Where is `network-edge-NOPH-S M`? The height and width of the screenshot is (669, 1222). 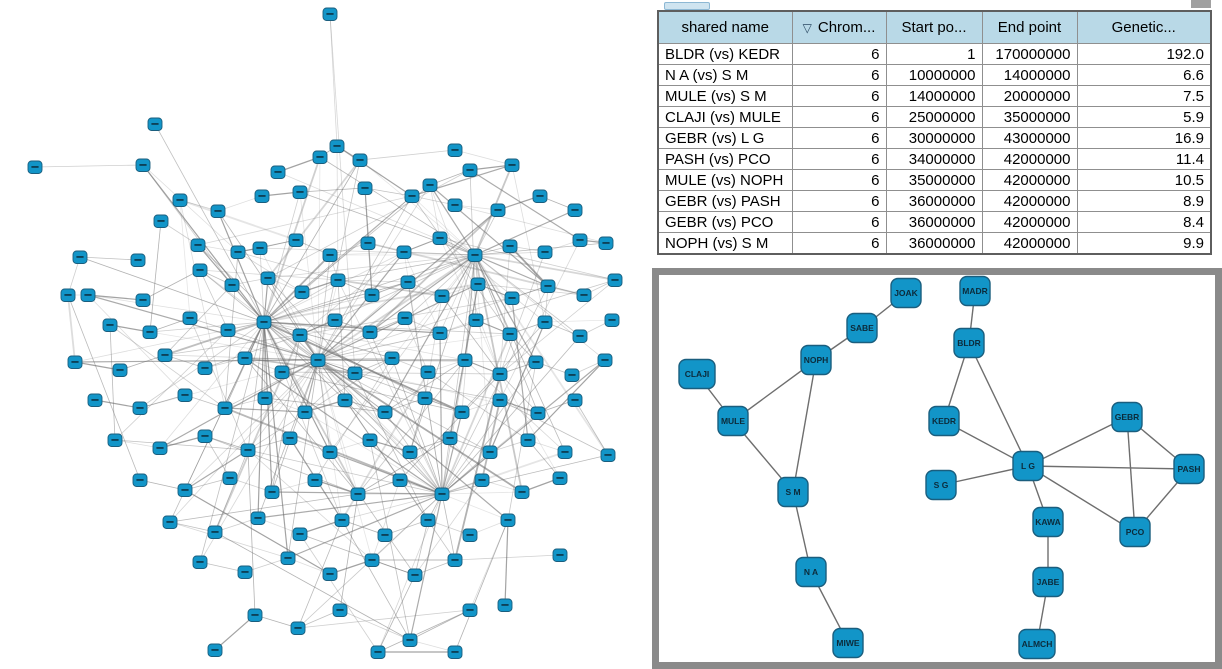
network-edge-NOPH-S M is located at coordinates (804, 426).